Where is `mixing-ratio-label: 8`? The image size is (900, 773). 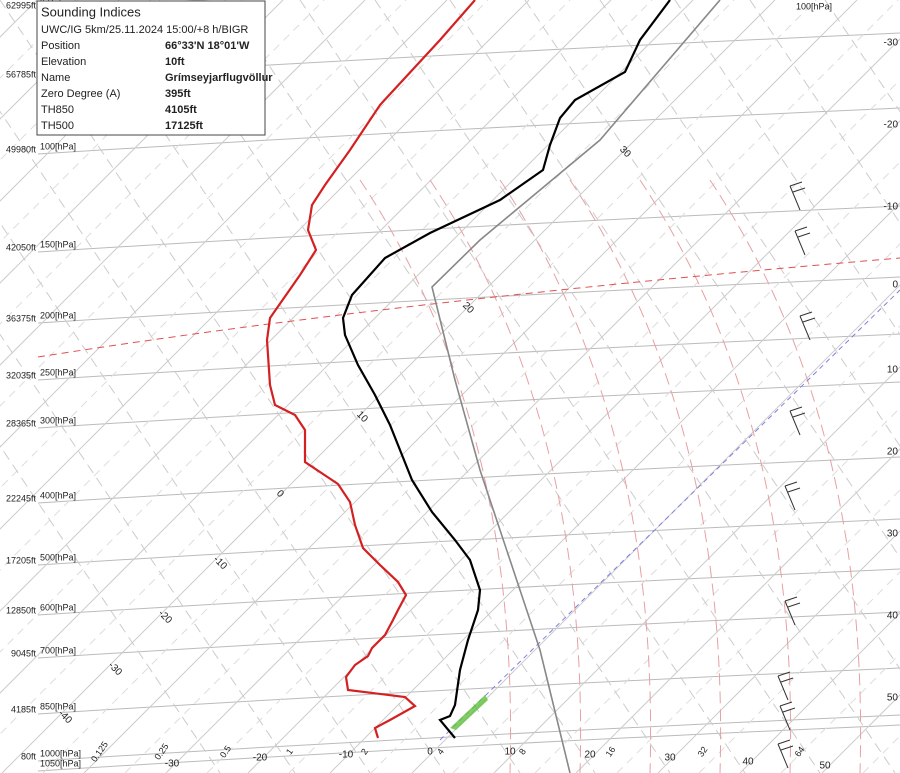 mixing-ratio-label: 8 is located at coordinates (522, 752).